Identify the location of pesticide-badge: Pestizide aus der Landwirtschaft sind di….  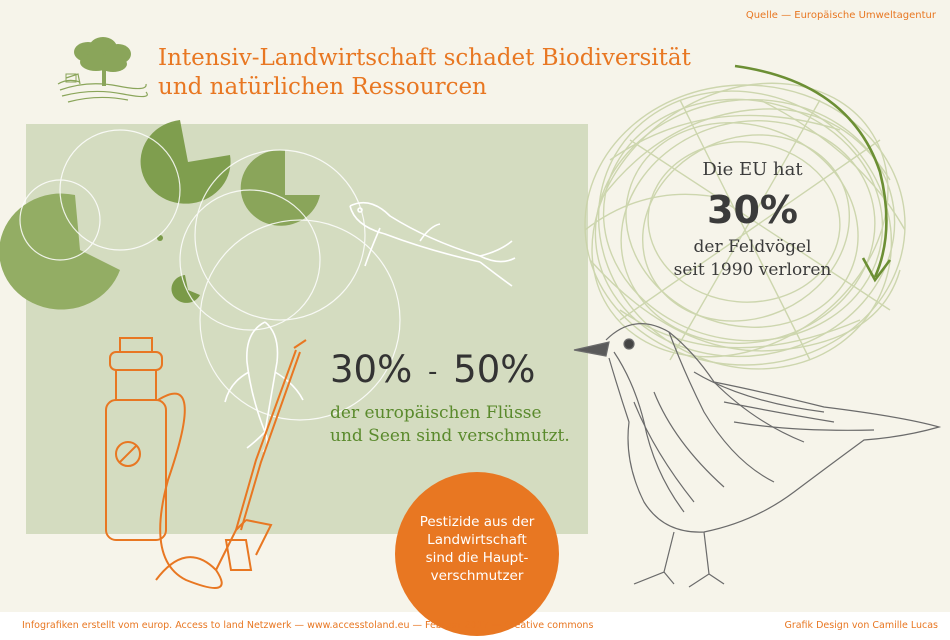
(477, 554).